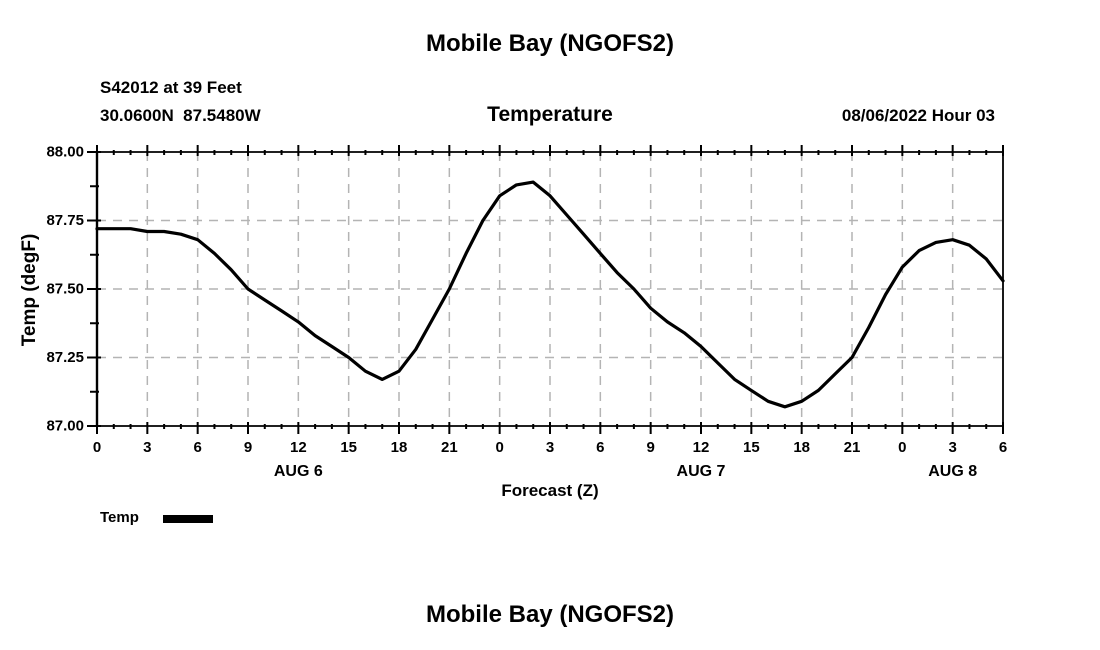  Describe the element at coordinates (298, 471) in the screenshot. I see `day-label: AUG 6` at that location.